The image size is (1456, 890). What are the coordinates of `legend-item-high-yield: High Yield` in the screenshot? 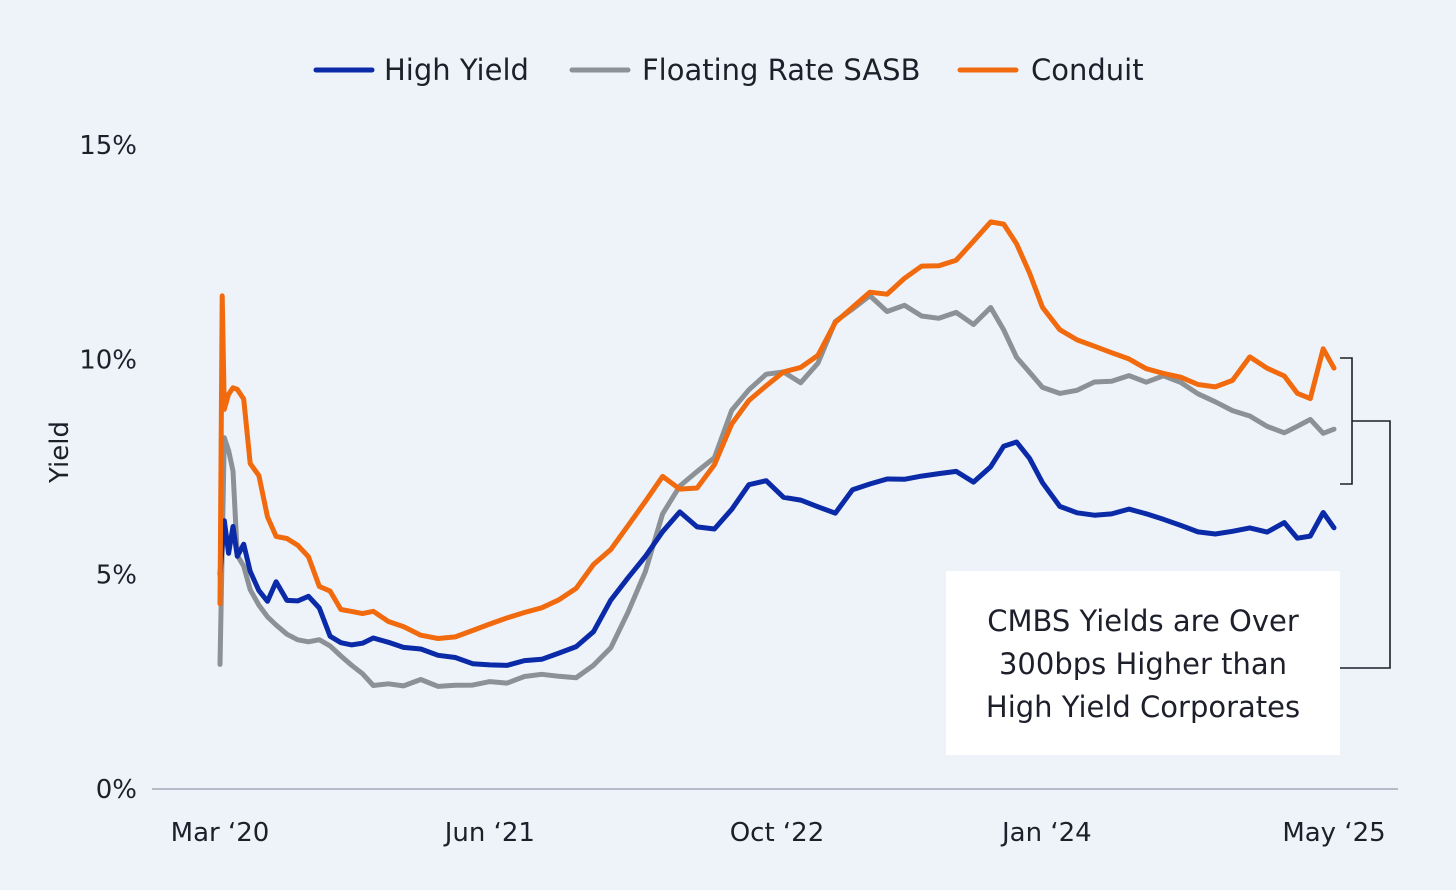 It's located at (421, 70).